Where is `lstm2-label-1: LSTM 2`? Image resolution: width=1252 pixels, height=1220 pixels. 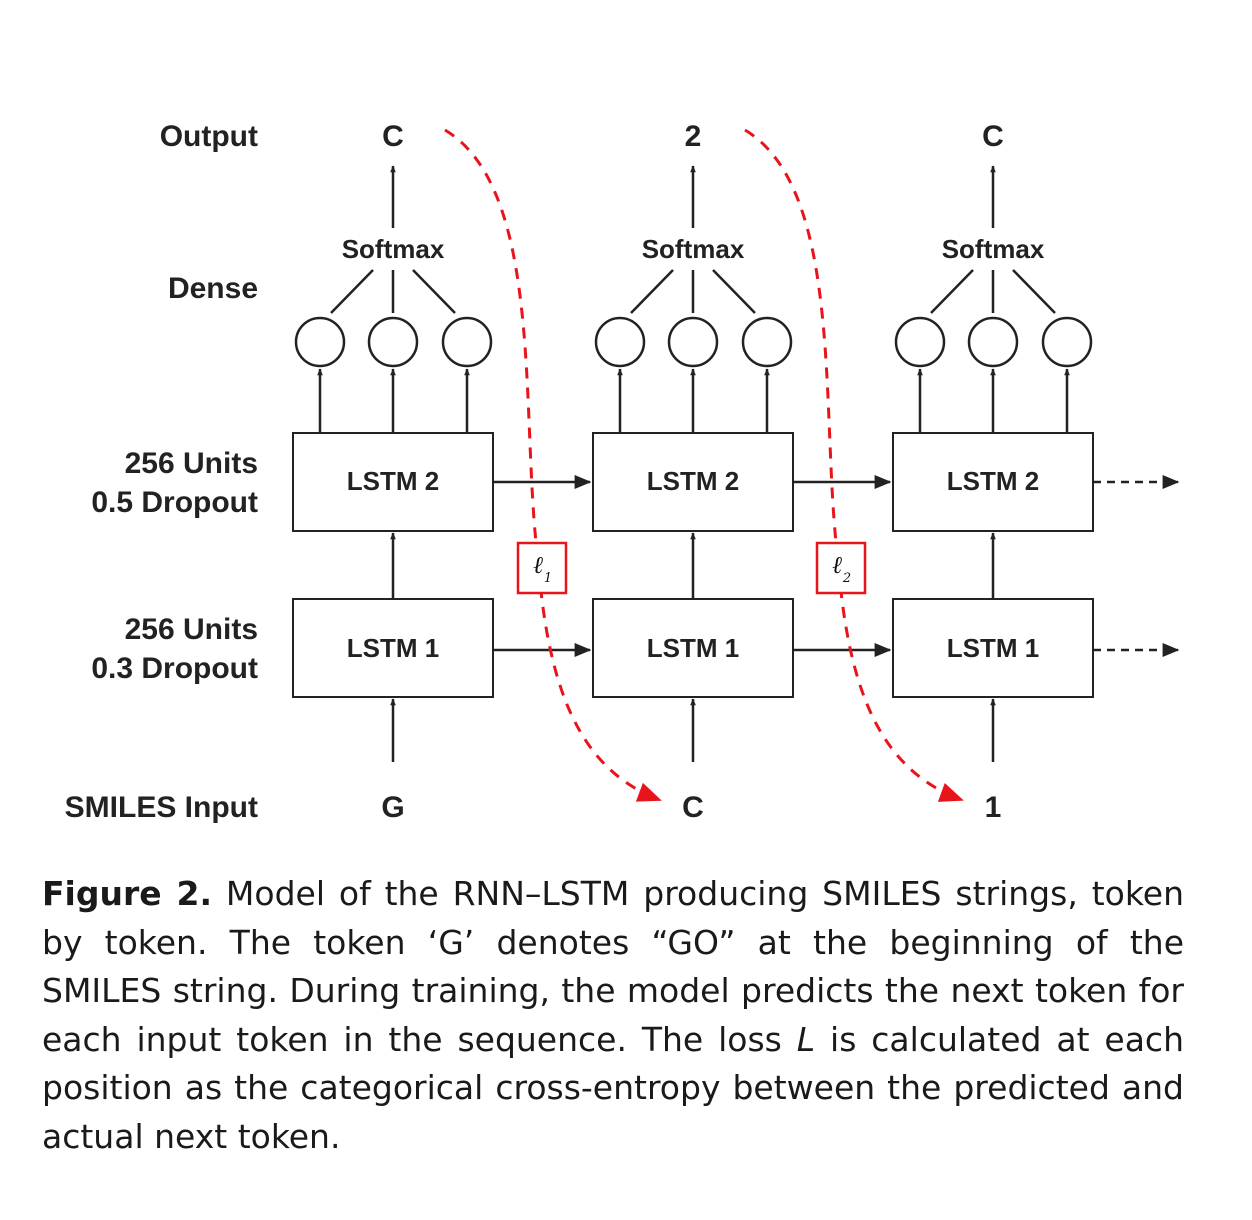
lstm2-label-1: LSTM 2 is located at coordinates (393, 481).